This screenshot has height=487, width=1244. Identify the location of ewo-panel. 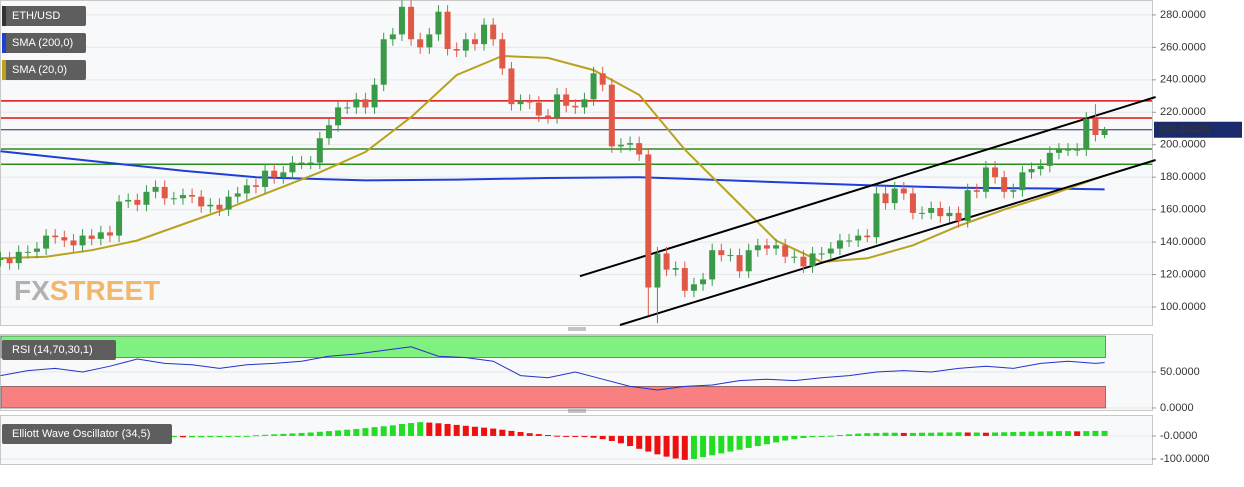
(576, 440).